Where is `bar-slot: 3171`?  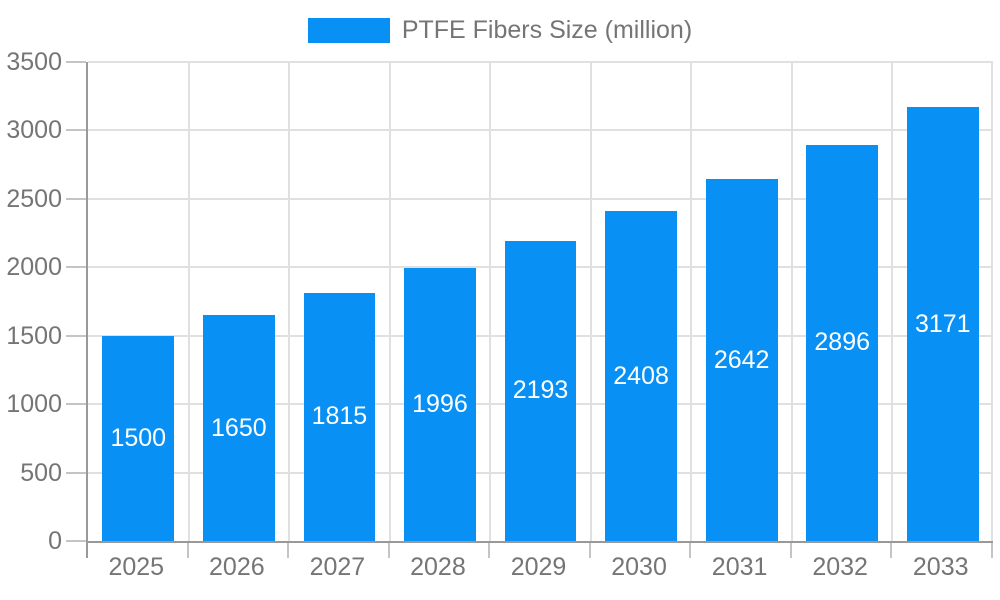 bar-slot: 3171 is located at coordinates (943, 301).